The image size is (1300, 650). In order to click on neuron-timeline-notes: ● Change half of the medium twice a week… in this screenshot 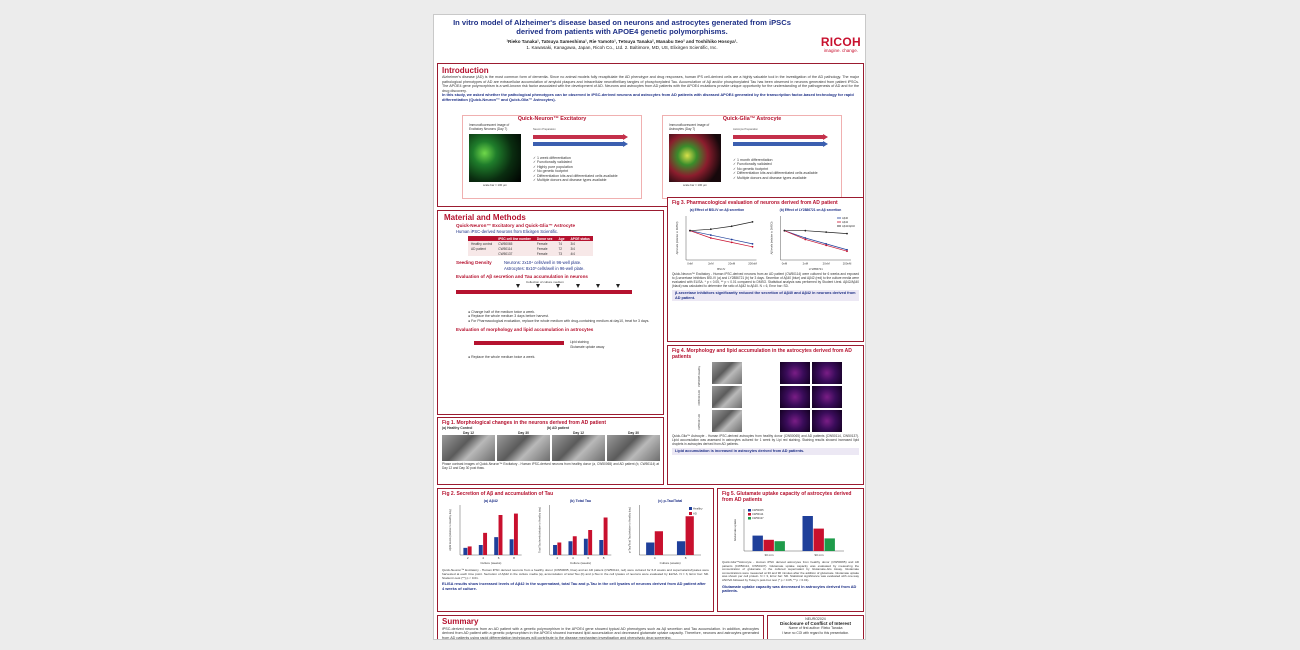, I will do `click(562, 316)`.